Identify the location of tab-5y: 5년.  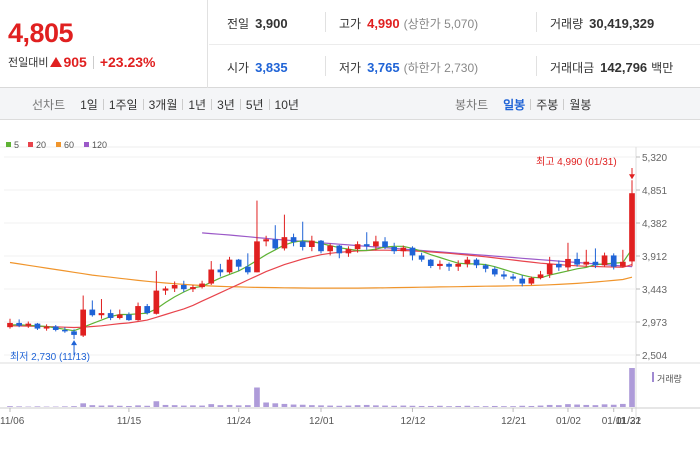
(255, 104).